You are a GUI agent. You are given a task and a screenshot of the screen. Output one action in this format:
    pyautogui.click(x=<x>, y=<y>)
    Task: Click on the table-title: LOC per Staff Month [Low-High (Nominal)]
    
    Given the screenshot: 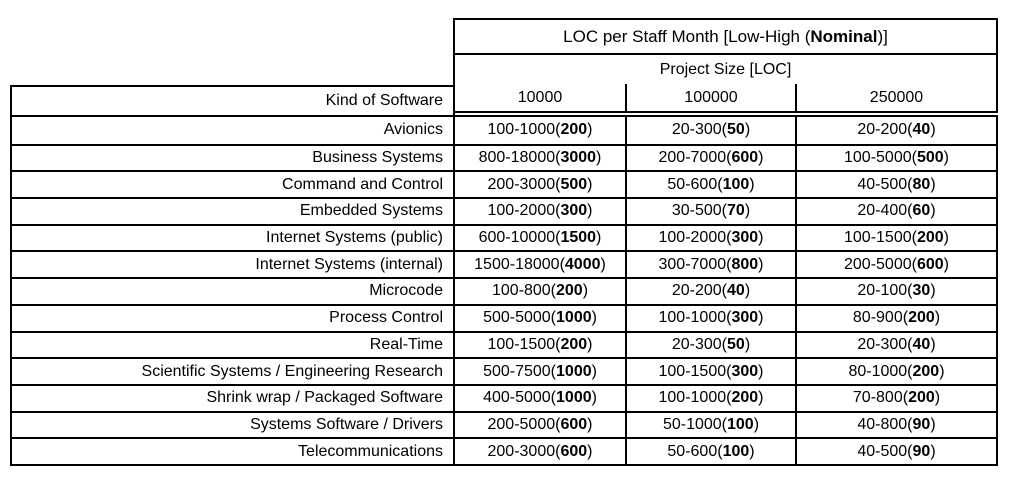 What is the action you would take?
    pyautogui.click(x=725, y=37)
    